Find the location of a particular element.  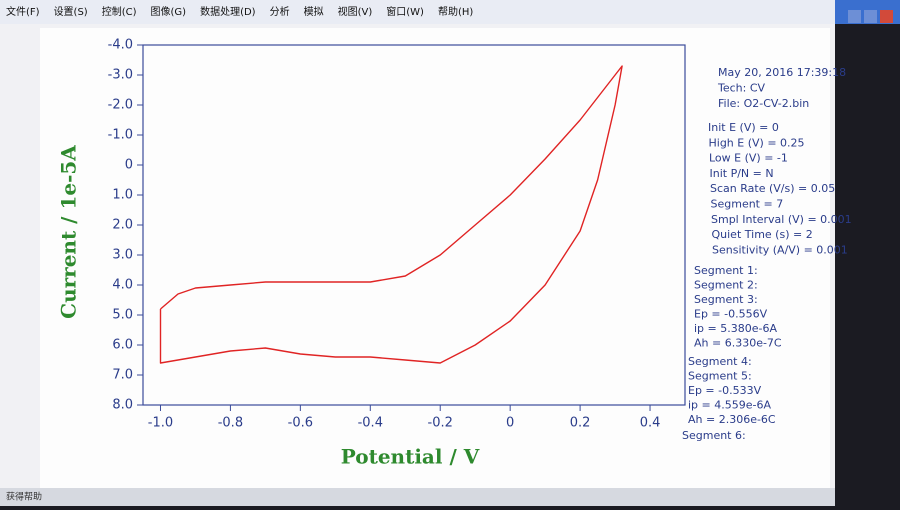

menu-item: 分析 is located at coordinates (280, 11).